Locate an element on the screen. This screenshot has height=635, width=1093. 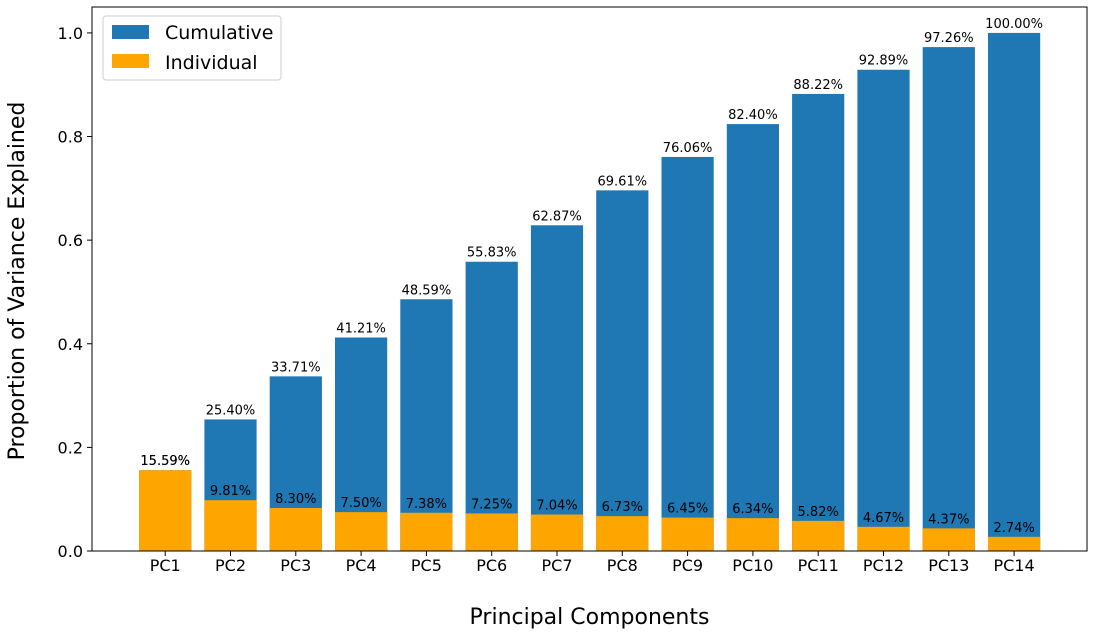
y-tick-label: 1.0 is located at coordinates (70, 33).